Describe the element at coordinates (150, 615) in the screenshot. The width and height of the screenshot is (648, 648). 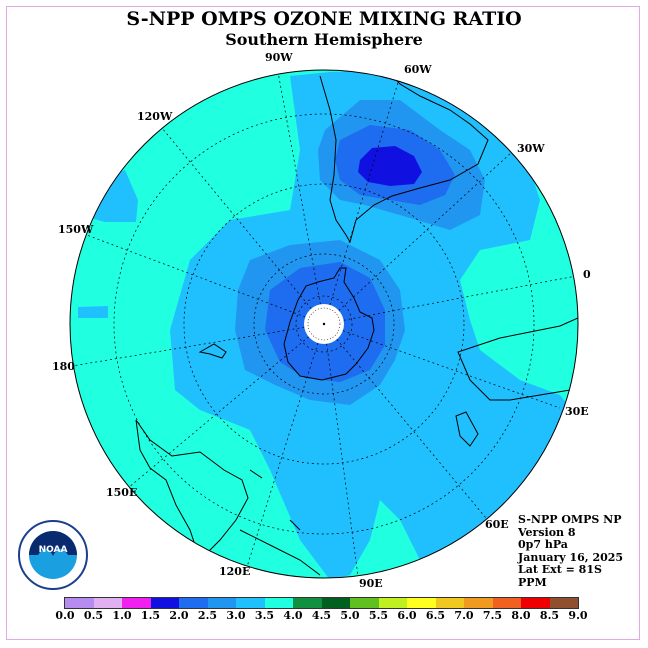
I see `colorbar-tick-label: 1.5` at that location.